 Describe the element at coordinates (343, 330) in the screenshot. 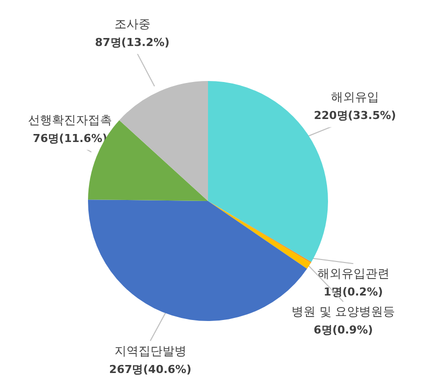

I see `data-label: 6명(0.9%)` at that location.